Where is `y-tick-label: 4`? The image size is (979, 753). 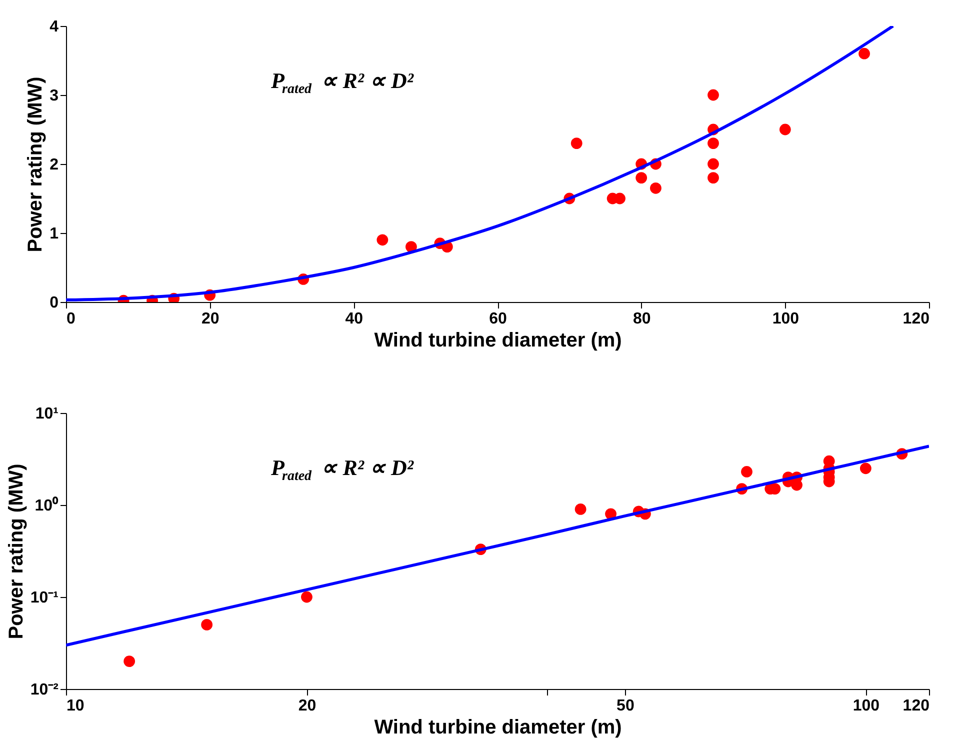 y-tick-label: 4 is located at coordinates (54, 27).